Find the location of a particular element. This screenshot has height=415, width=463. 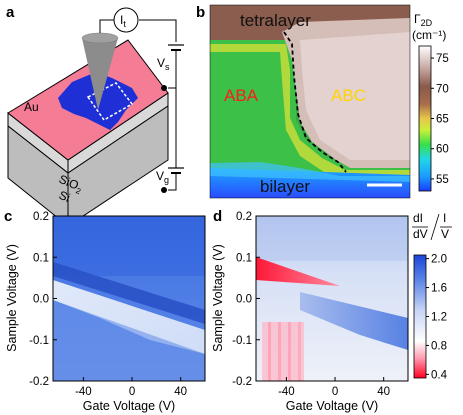

xtick-label-c: 0 is located at coordinates (132, 392).